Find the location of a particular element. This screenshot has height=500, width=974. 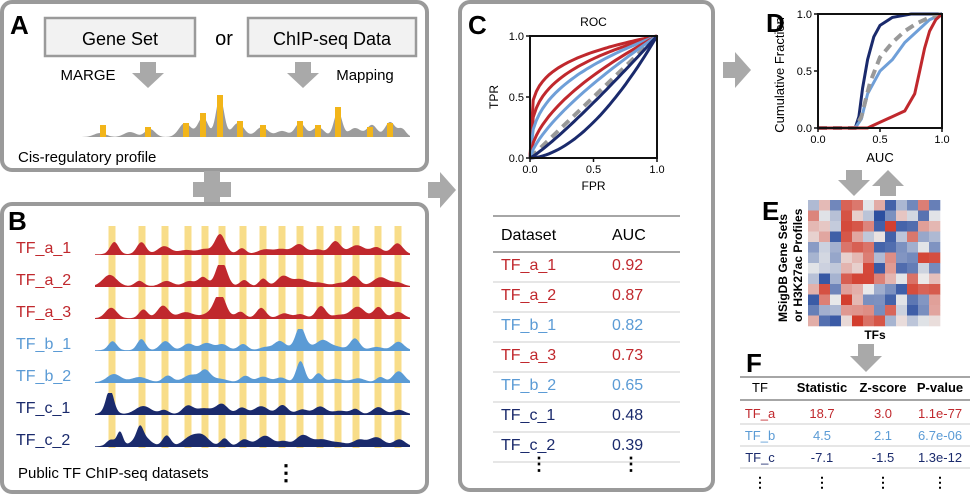

table-auc-cell: 0.87 is located at coordinates (627, 295).